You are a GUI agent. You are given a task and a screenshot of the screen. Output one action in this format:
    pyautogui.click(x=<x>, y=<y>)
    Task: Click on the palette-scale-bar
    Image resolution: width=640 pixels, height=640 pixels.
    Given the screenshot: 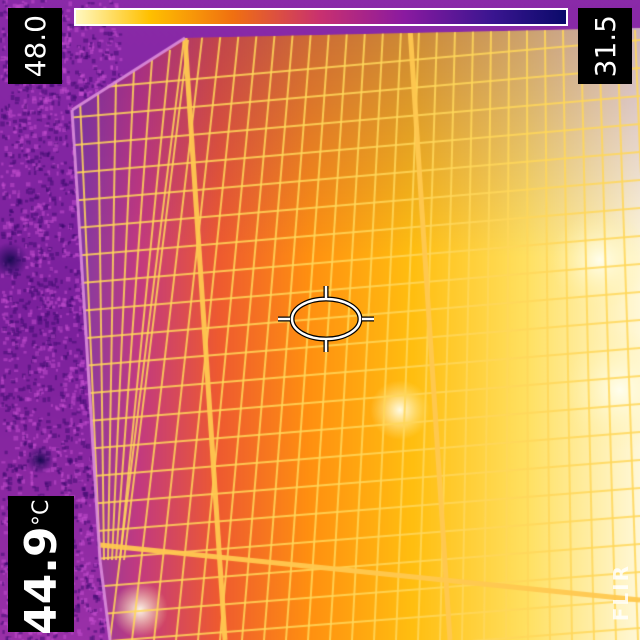 What is the action you would take?
    pyautogui.click(x=321, y=17)
    